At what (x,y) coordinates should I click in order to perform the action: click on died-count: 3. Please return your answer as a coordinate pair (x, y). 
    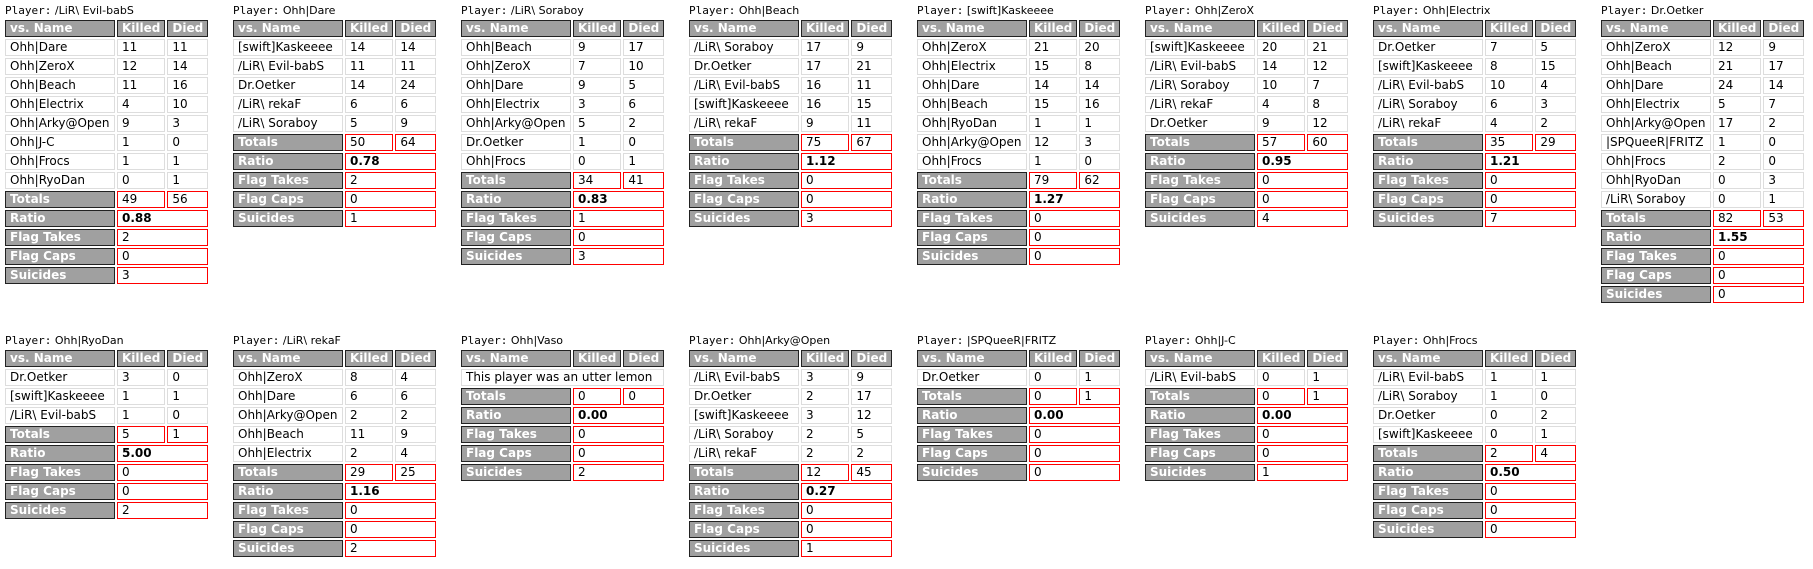
    Looking at the image, I should click on (188, 123).